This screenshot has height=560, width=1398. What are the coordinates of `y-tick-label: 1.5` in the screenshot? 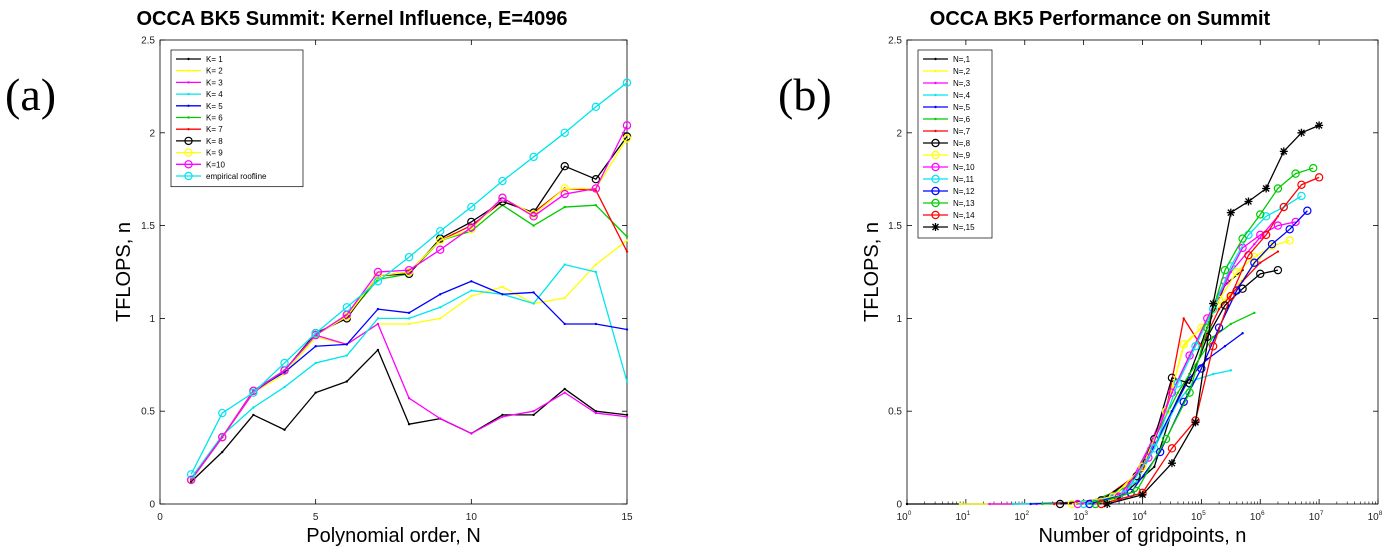 It's located at (148, 226).